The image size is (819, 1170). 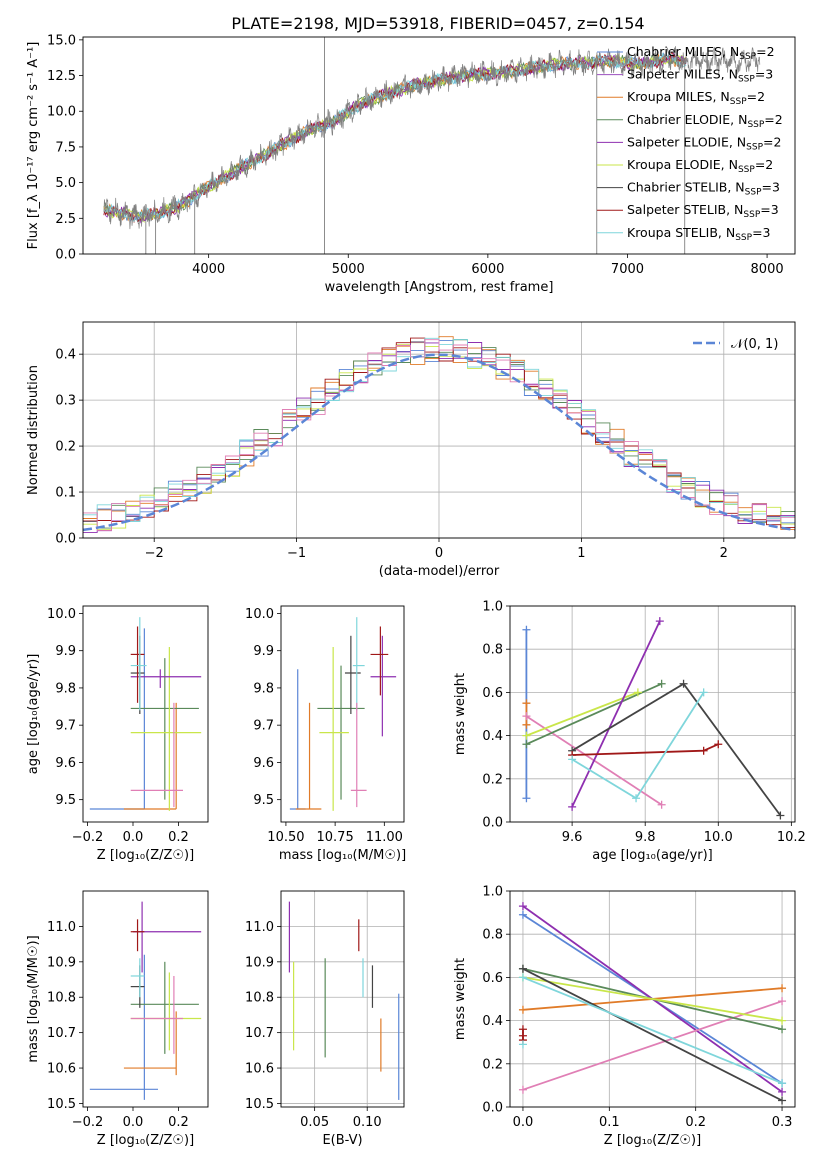 What do you see at coordinates (61, 1069) in the screenshot?
I see `y-tick-label: 10.6` at bounding box center [61, 1069].